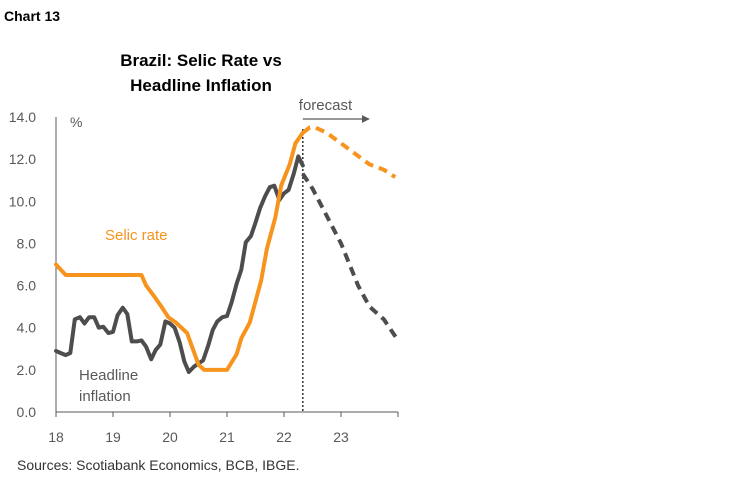 This screenshot has height=482, width=750. Describe the element at coordinates (170, 437) in the screenshot. I see `x-tick-label: 20` at that location.